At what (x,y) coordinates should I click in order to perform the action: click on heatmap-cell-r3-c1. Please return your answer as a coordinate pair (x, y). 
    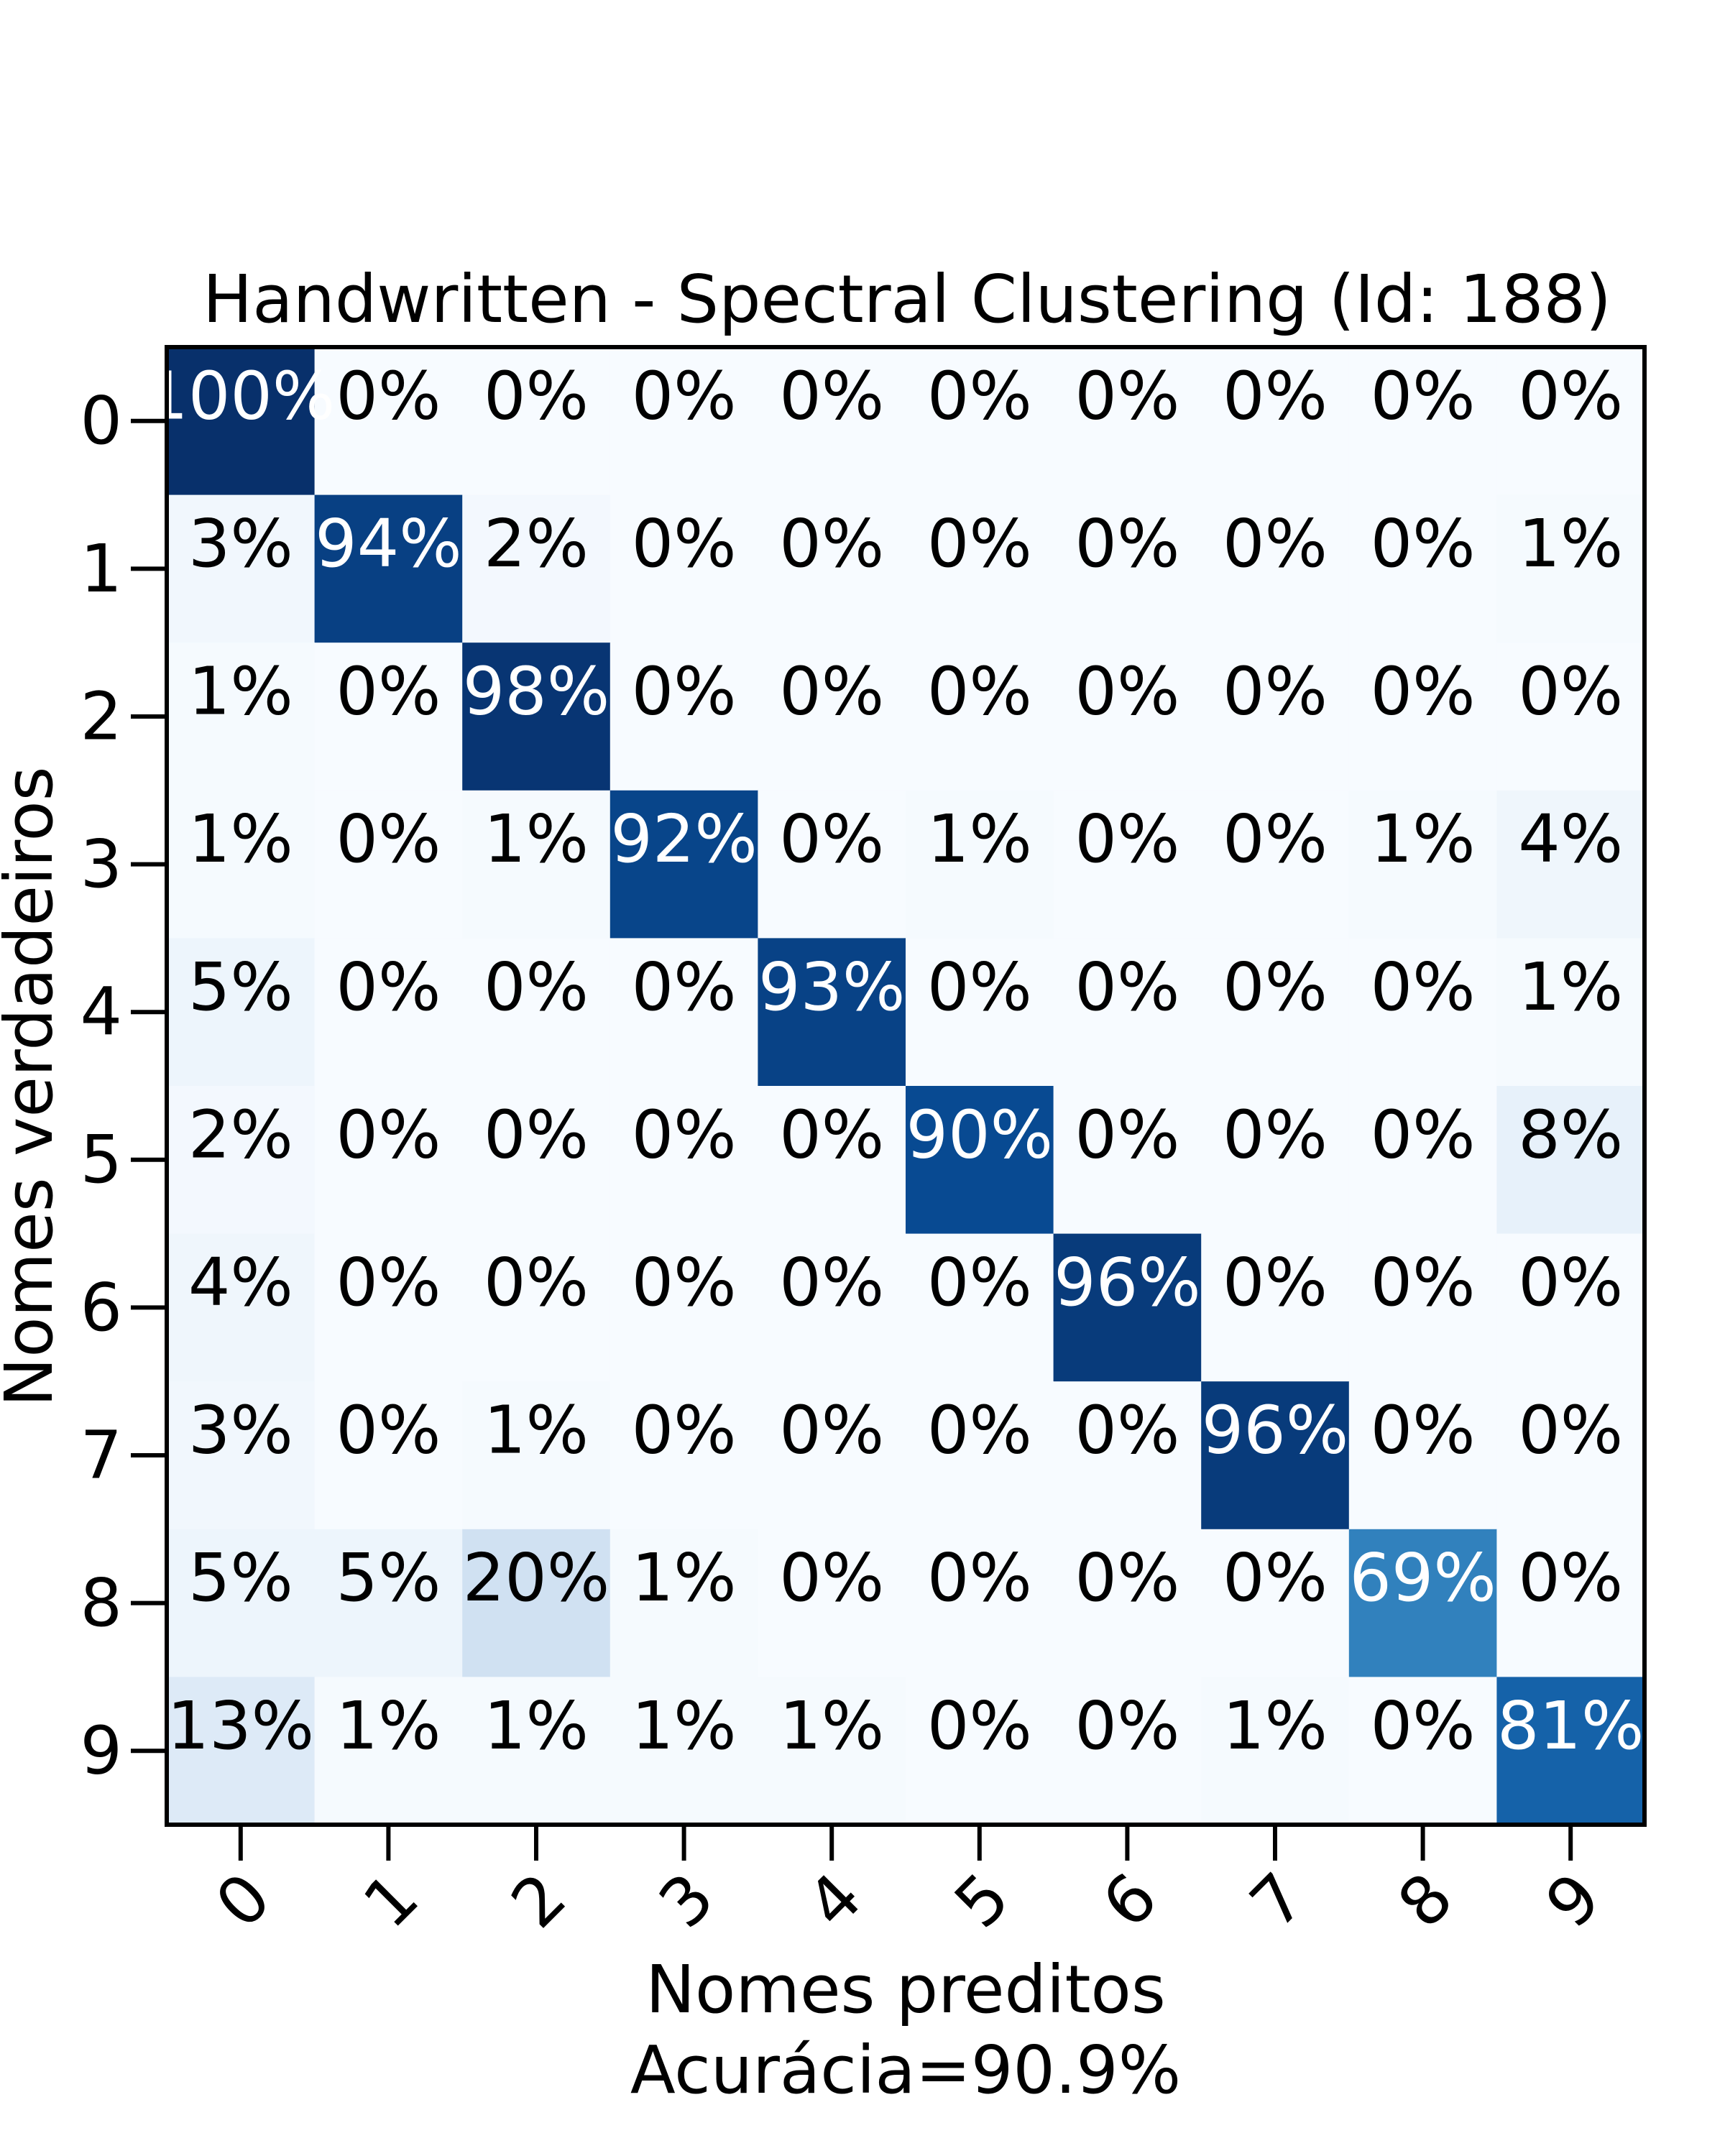
    Looking at the image, I should click on (388, 864).